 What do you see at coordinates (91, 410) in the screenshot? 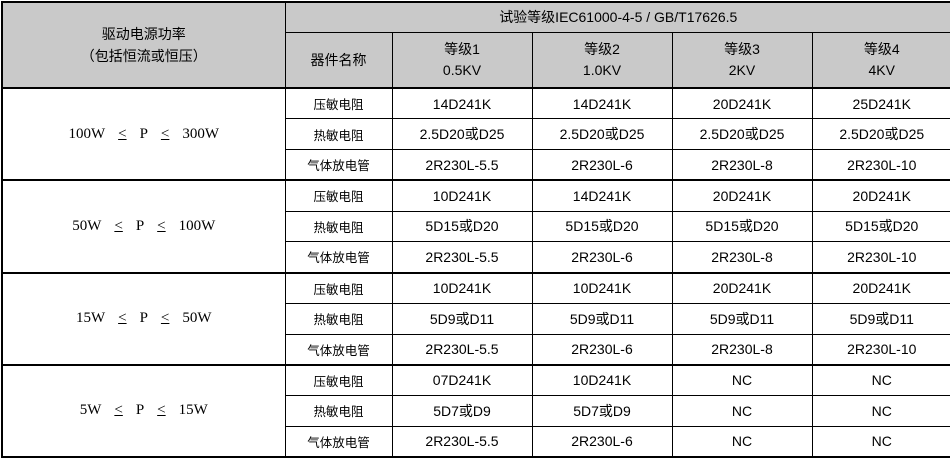
I see `power-token: 5W` at bounding box center [91, 410].